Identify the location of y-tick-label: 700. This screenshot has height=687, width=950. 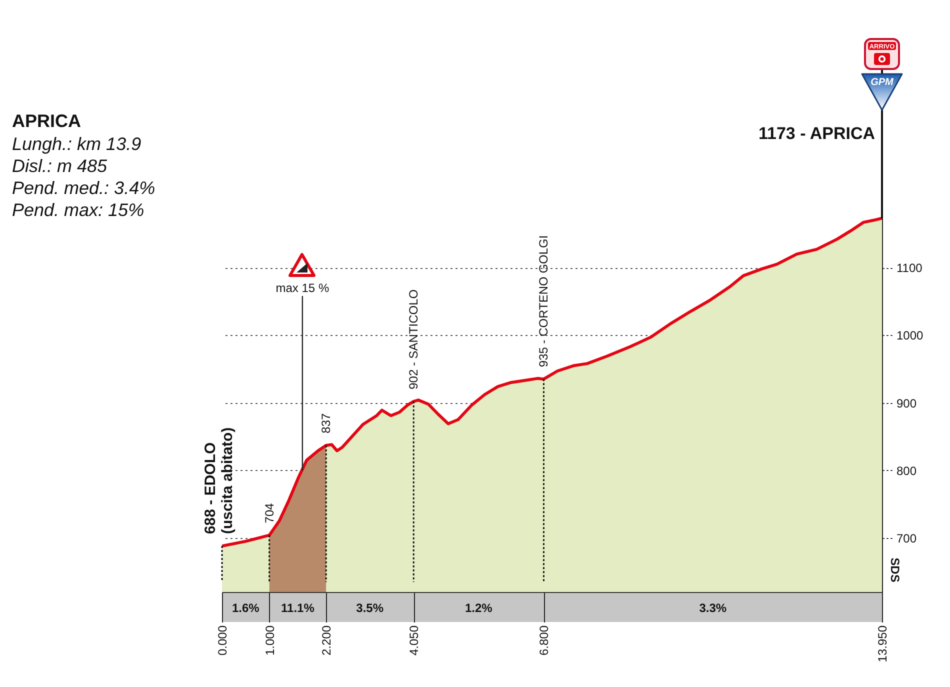
(906, 538).